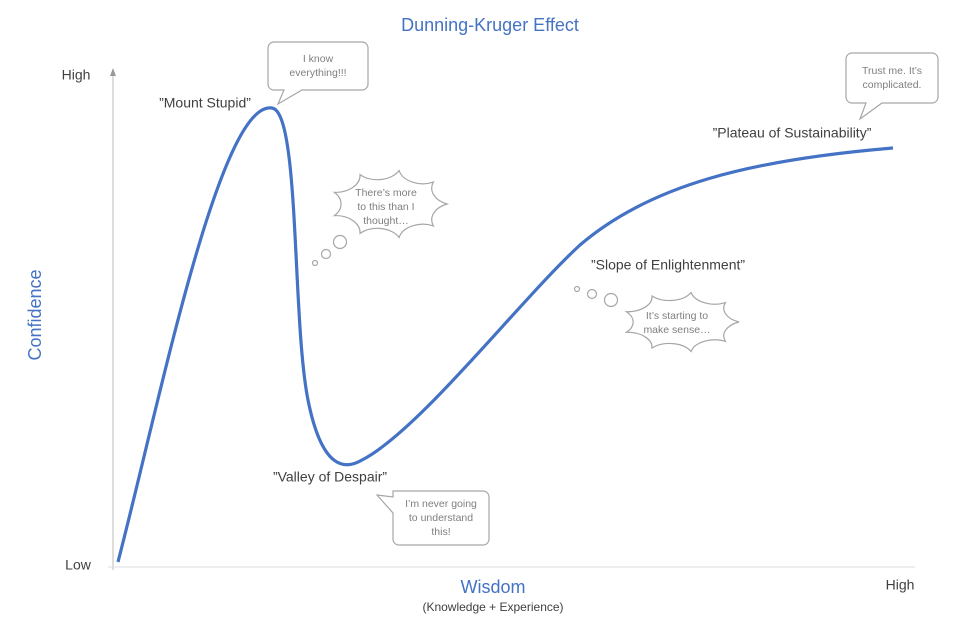 Image resolution: width=960 pixels, height=618 pixels. Describe the element at coordinates (318, 59) in the screenshot. I see `bubble-text: I know` at that location.